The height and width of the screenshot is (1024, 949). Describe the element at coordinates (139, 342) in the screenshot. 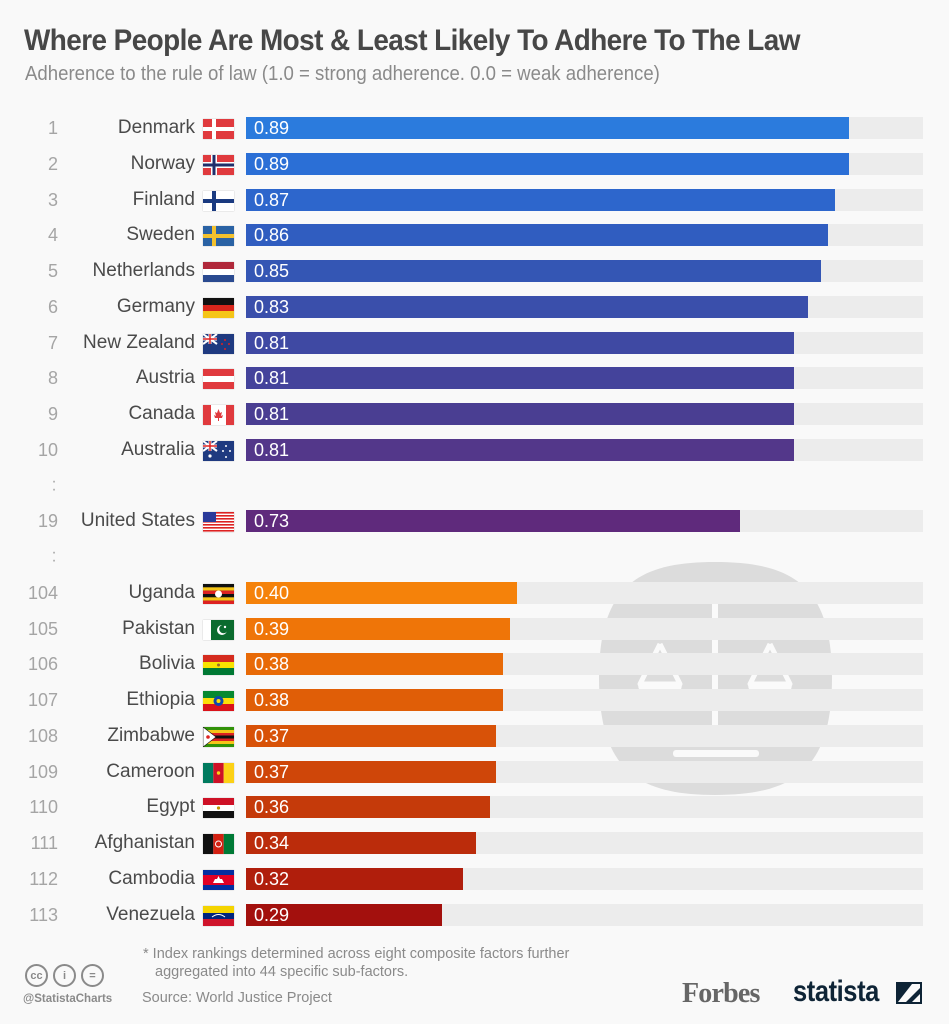

I see `country-label: New Zealand` at that location.